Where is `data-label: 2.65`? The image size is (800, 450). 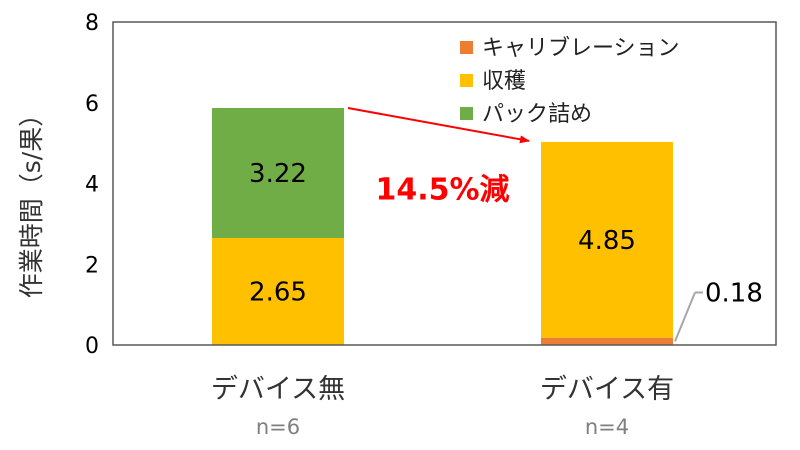
data-label: 2.65 is located at coordinates (278, 293).